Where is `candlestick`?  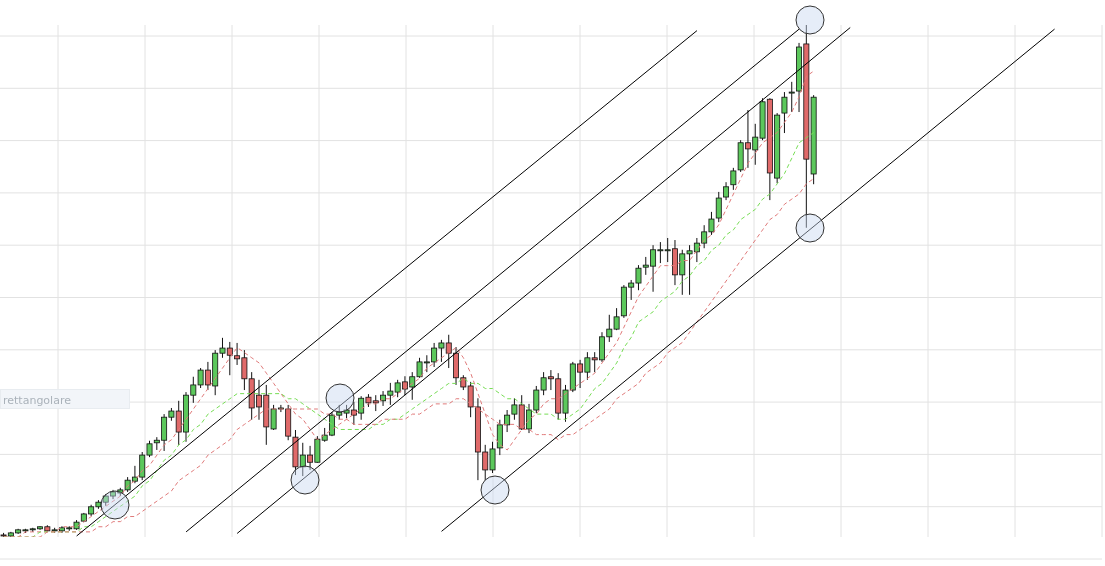
candlestick is located at coordinates (784, 112).